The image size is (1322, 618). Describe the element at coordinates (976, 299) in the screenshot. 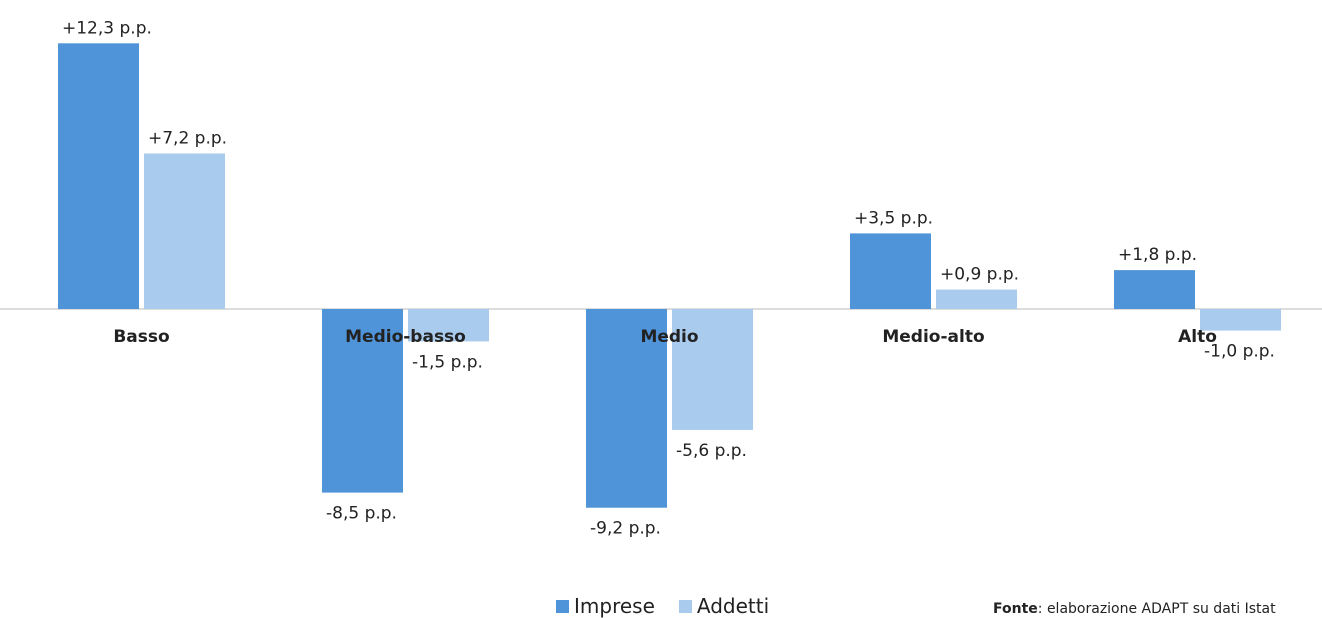

I see `bar-addetti-medio-alto` at that location.